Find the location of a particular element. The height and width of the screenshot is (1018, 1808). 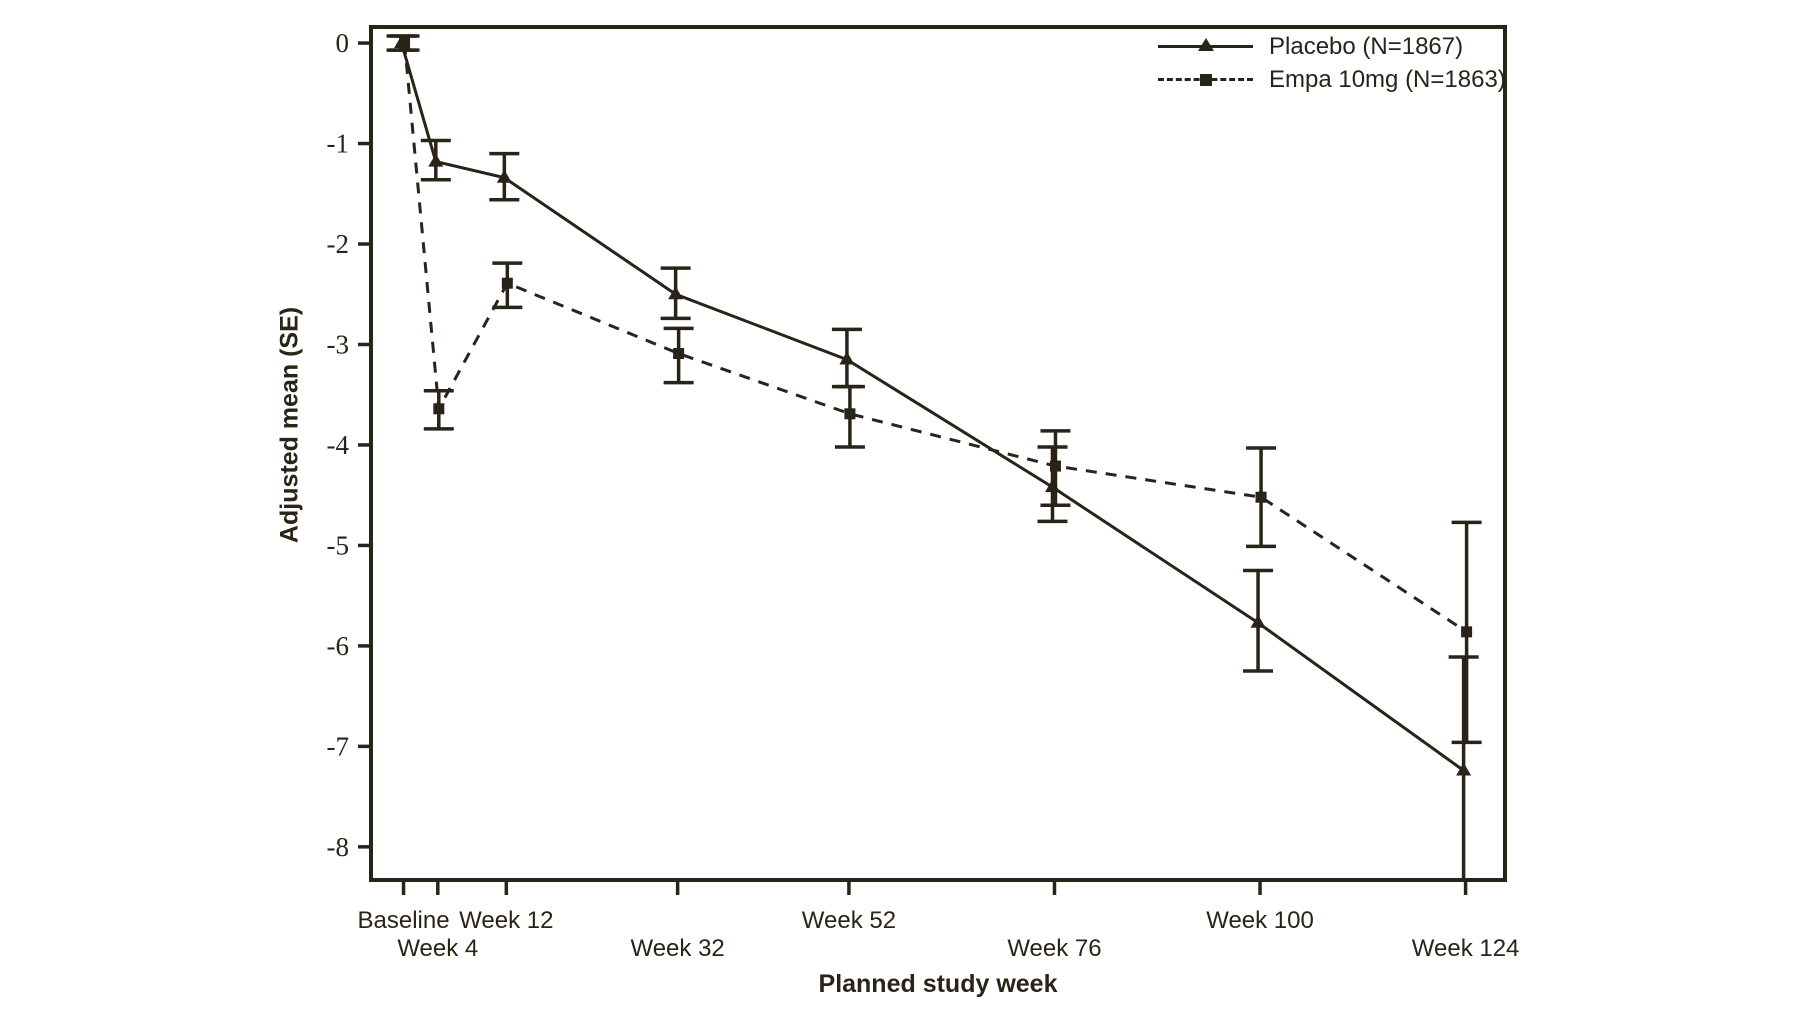

y-tick-label: -5 is located at coordinates (338, 545).